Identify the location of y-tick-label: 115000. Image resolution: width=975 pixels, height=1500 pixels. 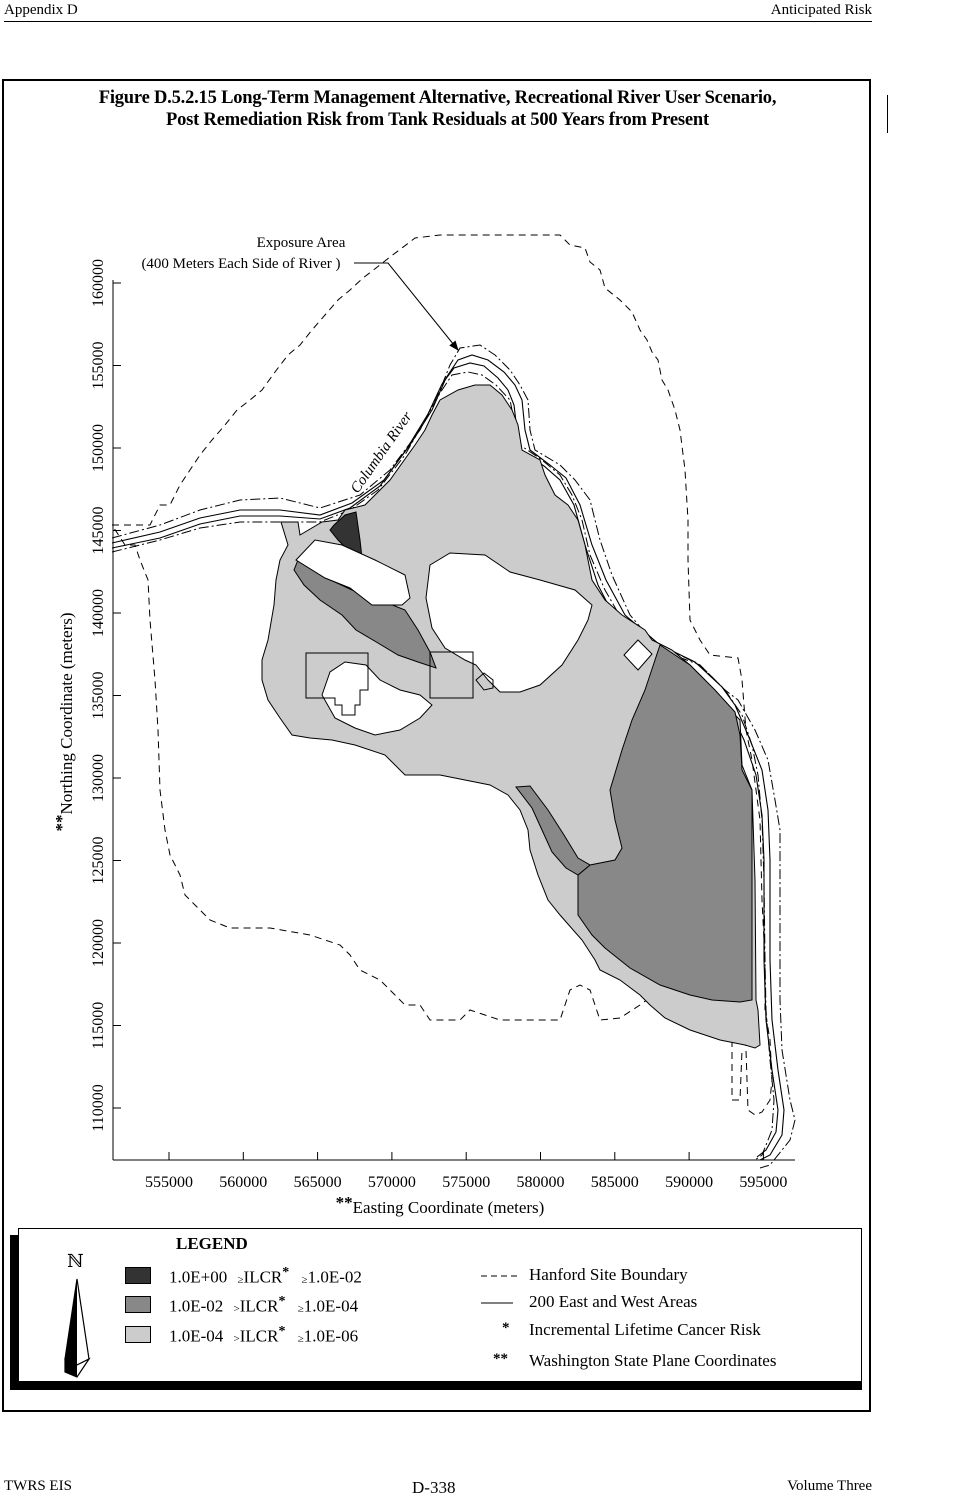
(98, 1025).